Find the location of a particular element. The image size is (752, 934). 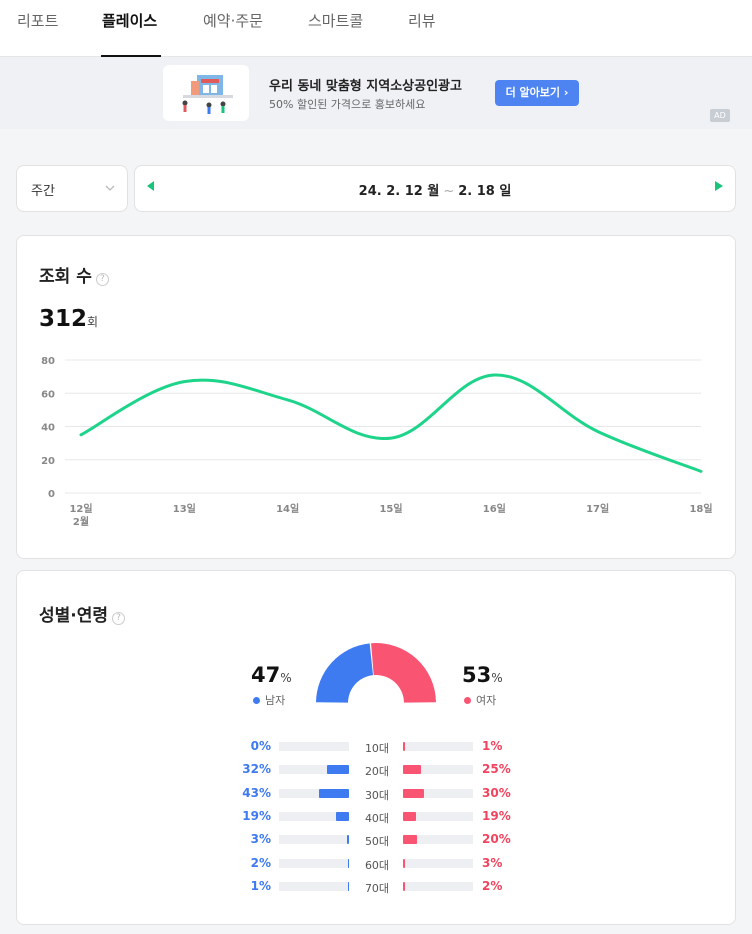

age-group-label: 40대 is located at coordinates (377, 818).